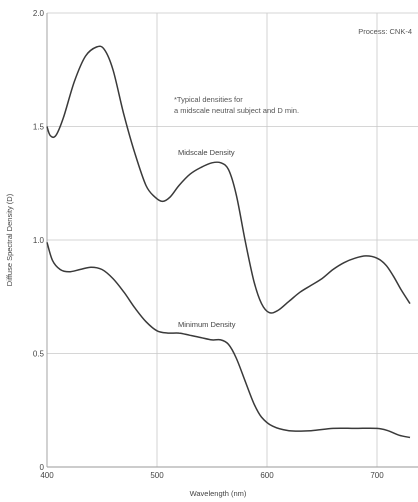  What do you see at coordinates (9, 239) in the screenshot?
I see `y-axis-label: Diffuse Spectral Density (D)` at bounding box center [9, 239].